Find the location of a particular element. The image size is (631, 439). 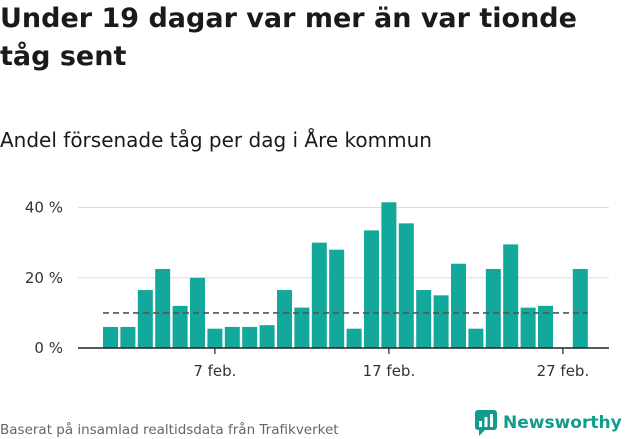

brand-logo: Newsworthy is located at coordinates (548, 423).